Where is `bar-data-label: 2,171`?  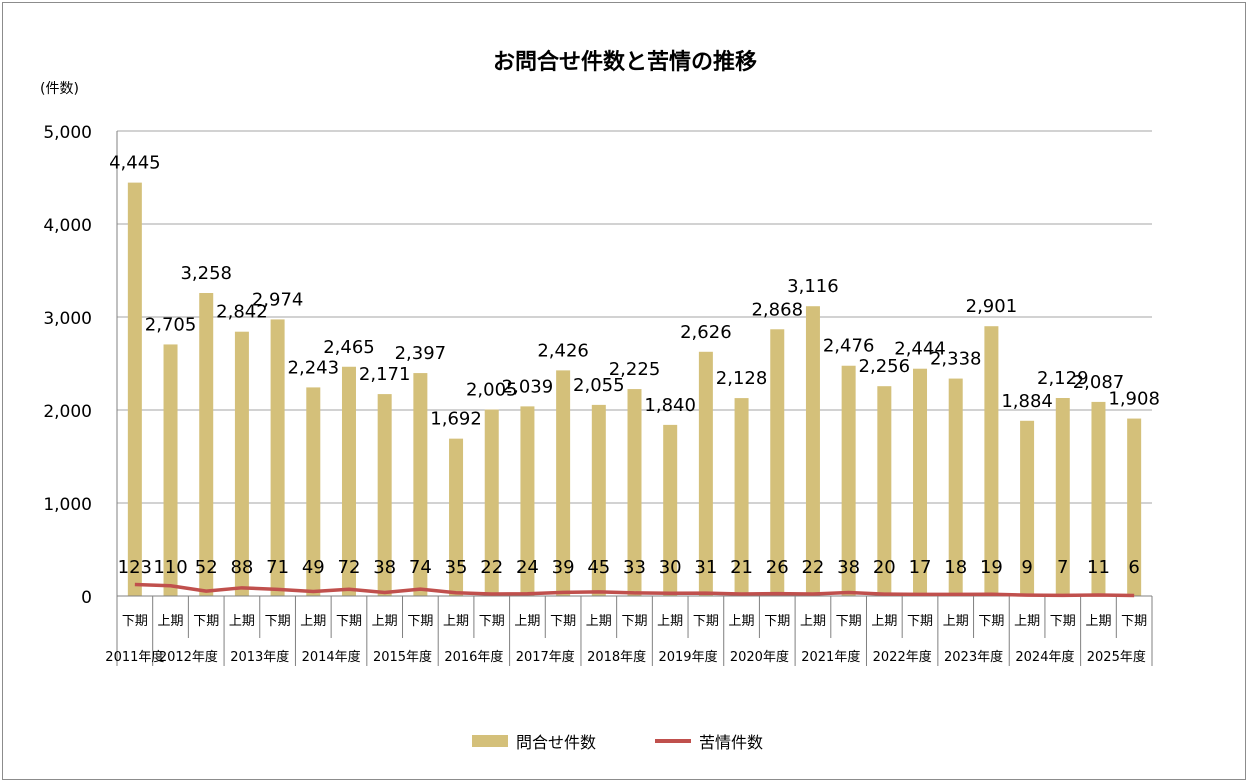 bar-data-label: 2,171 is located at coordinates (385, 374).